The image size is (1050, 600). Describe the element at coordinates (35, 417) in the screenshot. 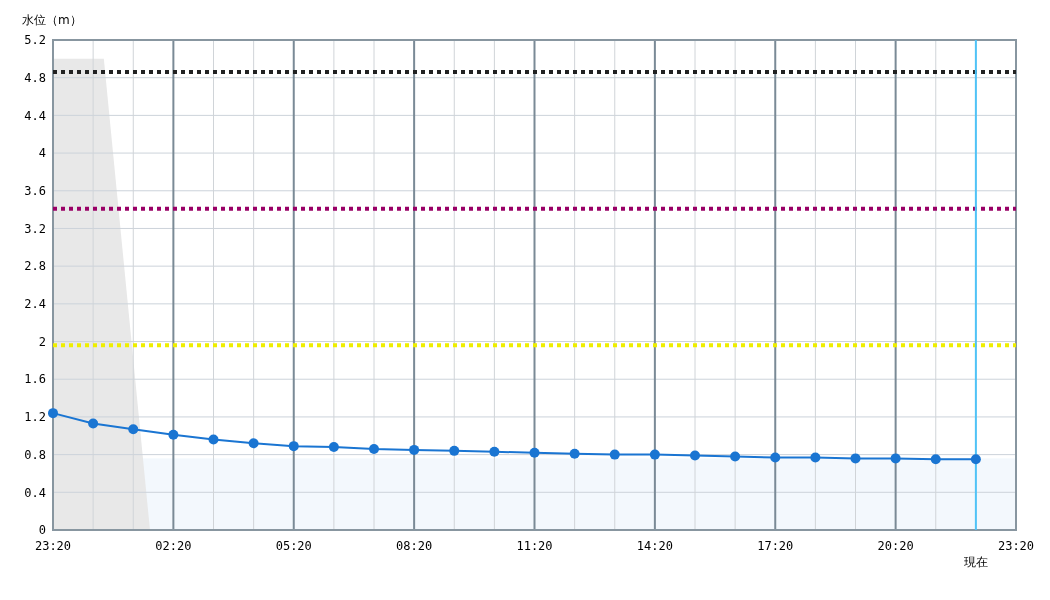

I see `y-tick-label: 1.2` at that location.